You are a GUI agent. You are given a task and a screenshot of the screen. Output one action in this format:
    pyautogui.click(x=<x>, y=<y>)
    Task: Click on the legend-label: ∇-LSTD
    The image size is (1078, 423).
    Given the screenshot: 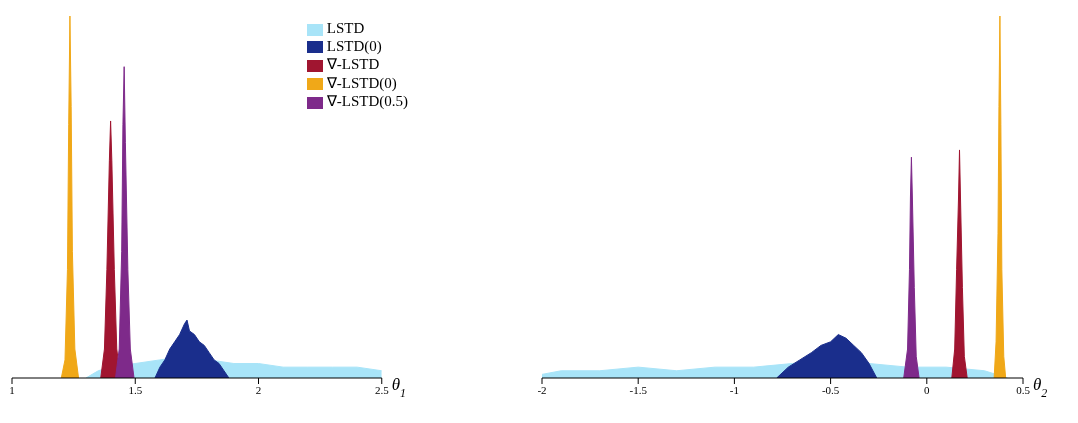 What is the action you would take?
    pyautogui.click(x=353, y=64)
    